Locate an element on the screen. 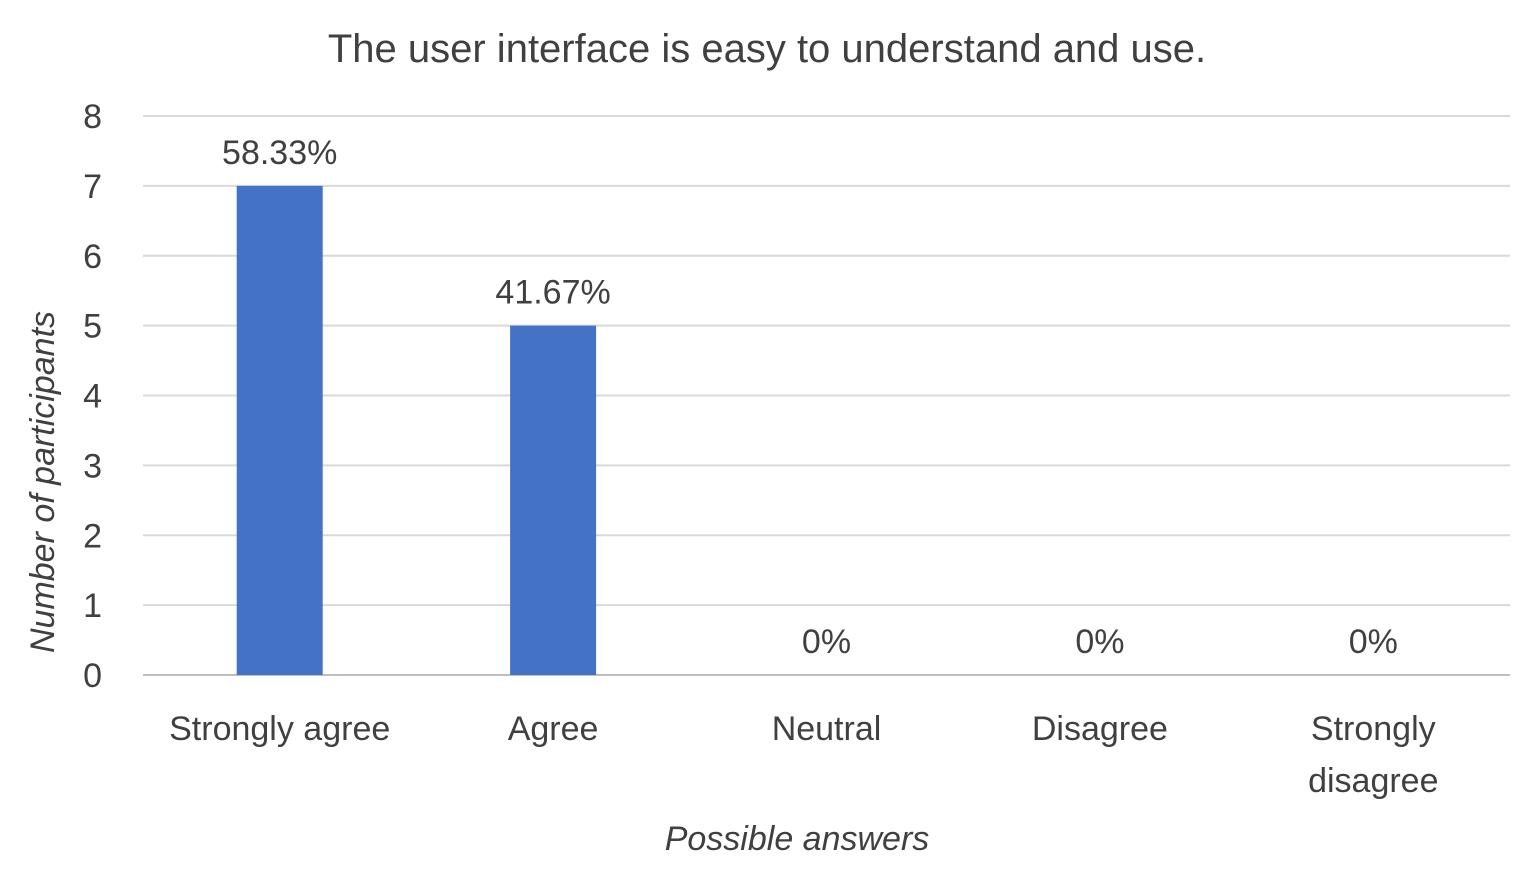 The width and height of the screenshot is (1535, 891). y-axis-label: Number of participants is located at coordinates (43, 482).